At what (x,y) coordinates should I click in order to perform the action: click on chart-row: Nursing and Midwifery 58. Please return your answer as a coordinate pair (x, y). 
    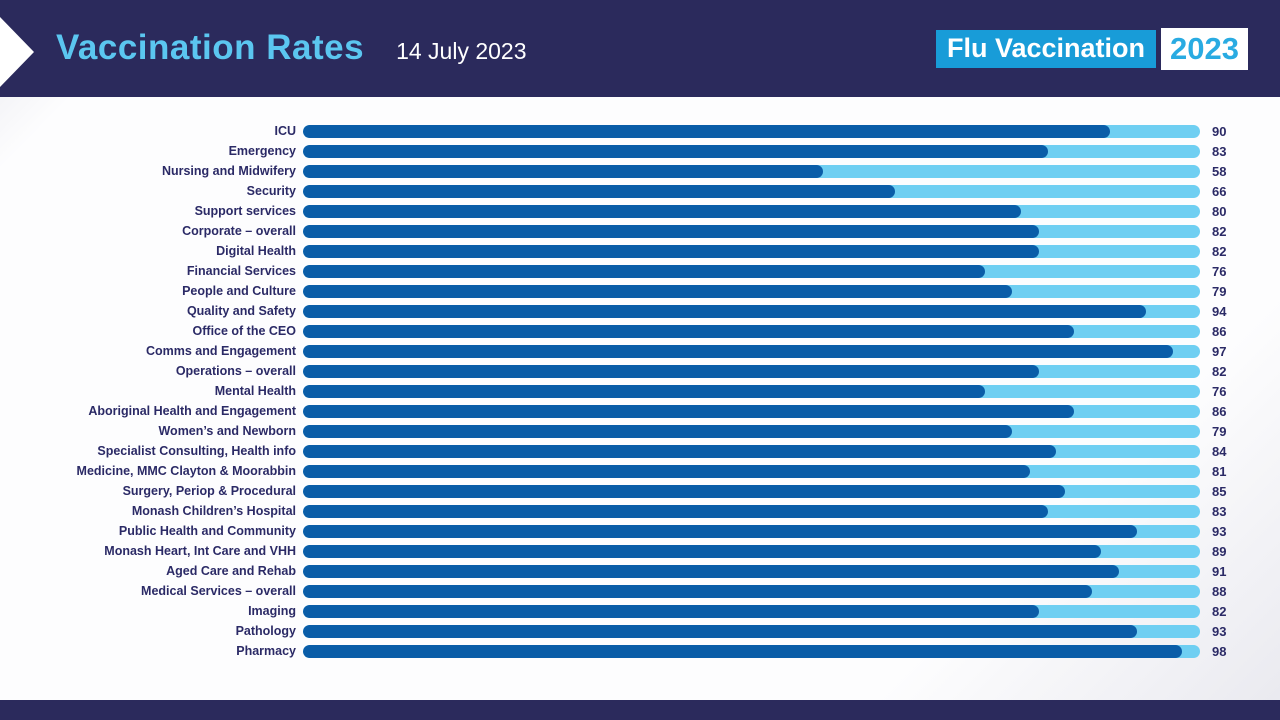
    Looking at the image, I should click on (640, 171).